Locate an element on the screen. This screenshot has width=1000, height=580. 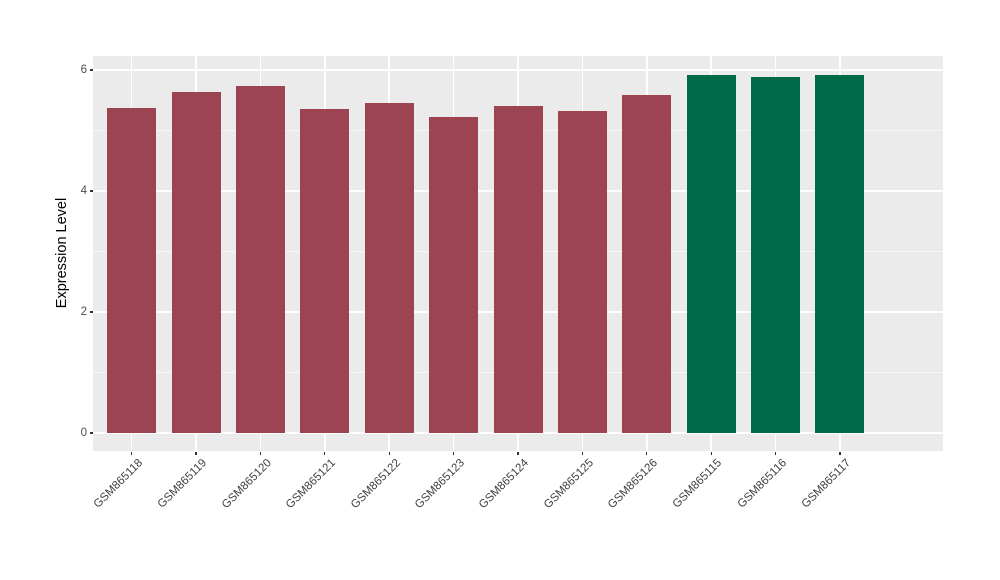
bar-GSM865118 is located at coordinates (132, 270).